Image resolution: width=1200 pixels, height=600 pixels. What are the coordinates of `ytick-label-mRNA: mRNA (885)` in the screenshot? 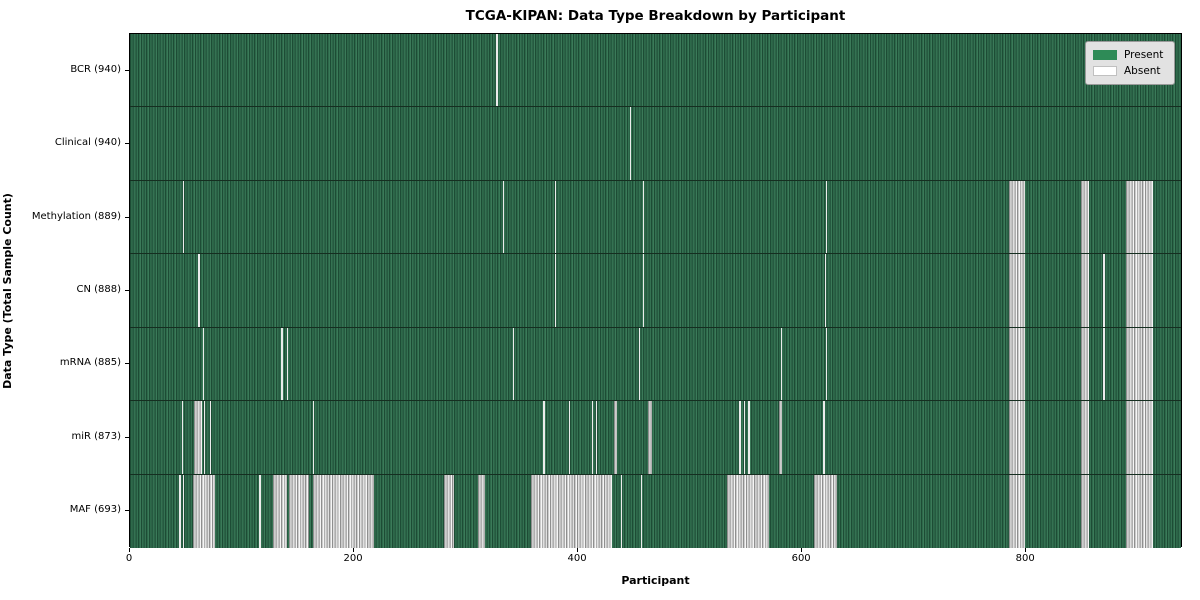 It's located at (90, 363).